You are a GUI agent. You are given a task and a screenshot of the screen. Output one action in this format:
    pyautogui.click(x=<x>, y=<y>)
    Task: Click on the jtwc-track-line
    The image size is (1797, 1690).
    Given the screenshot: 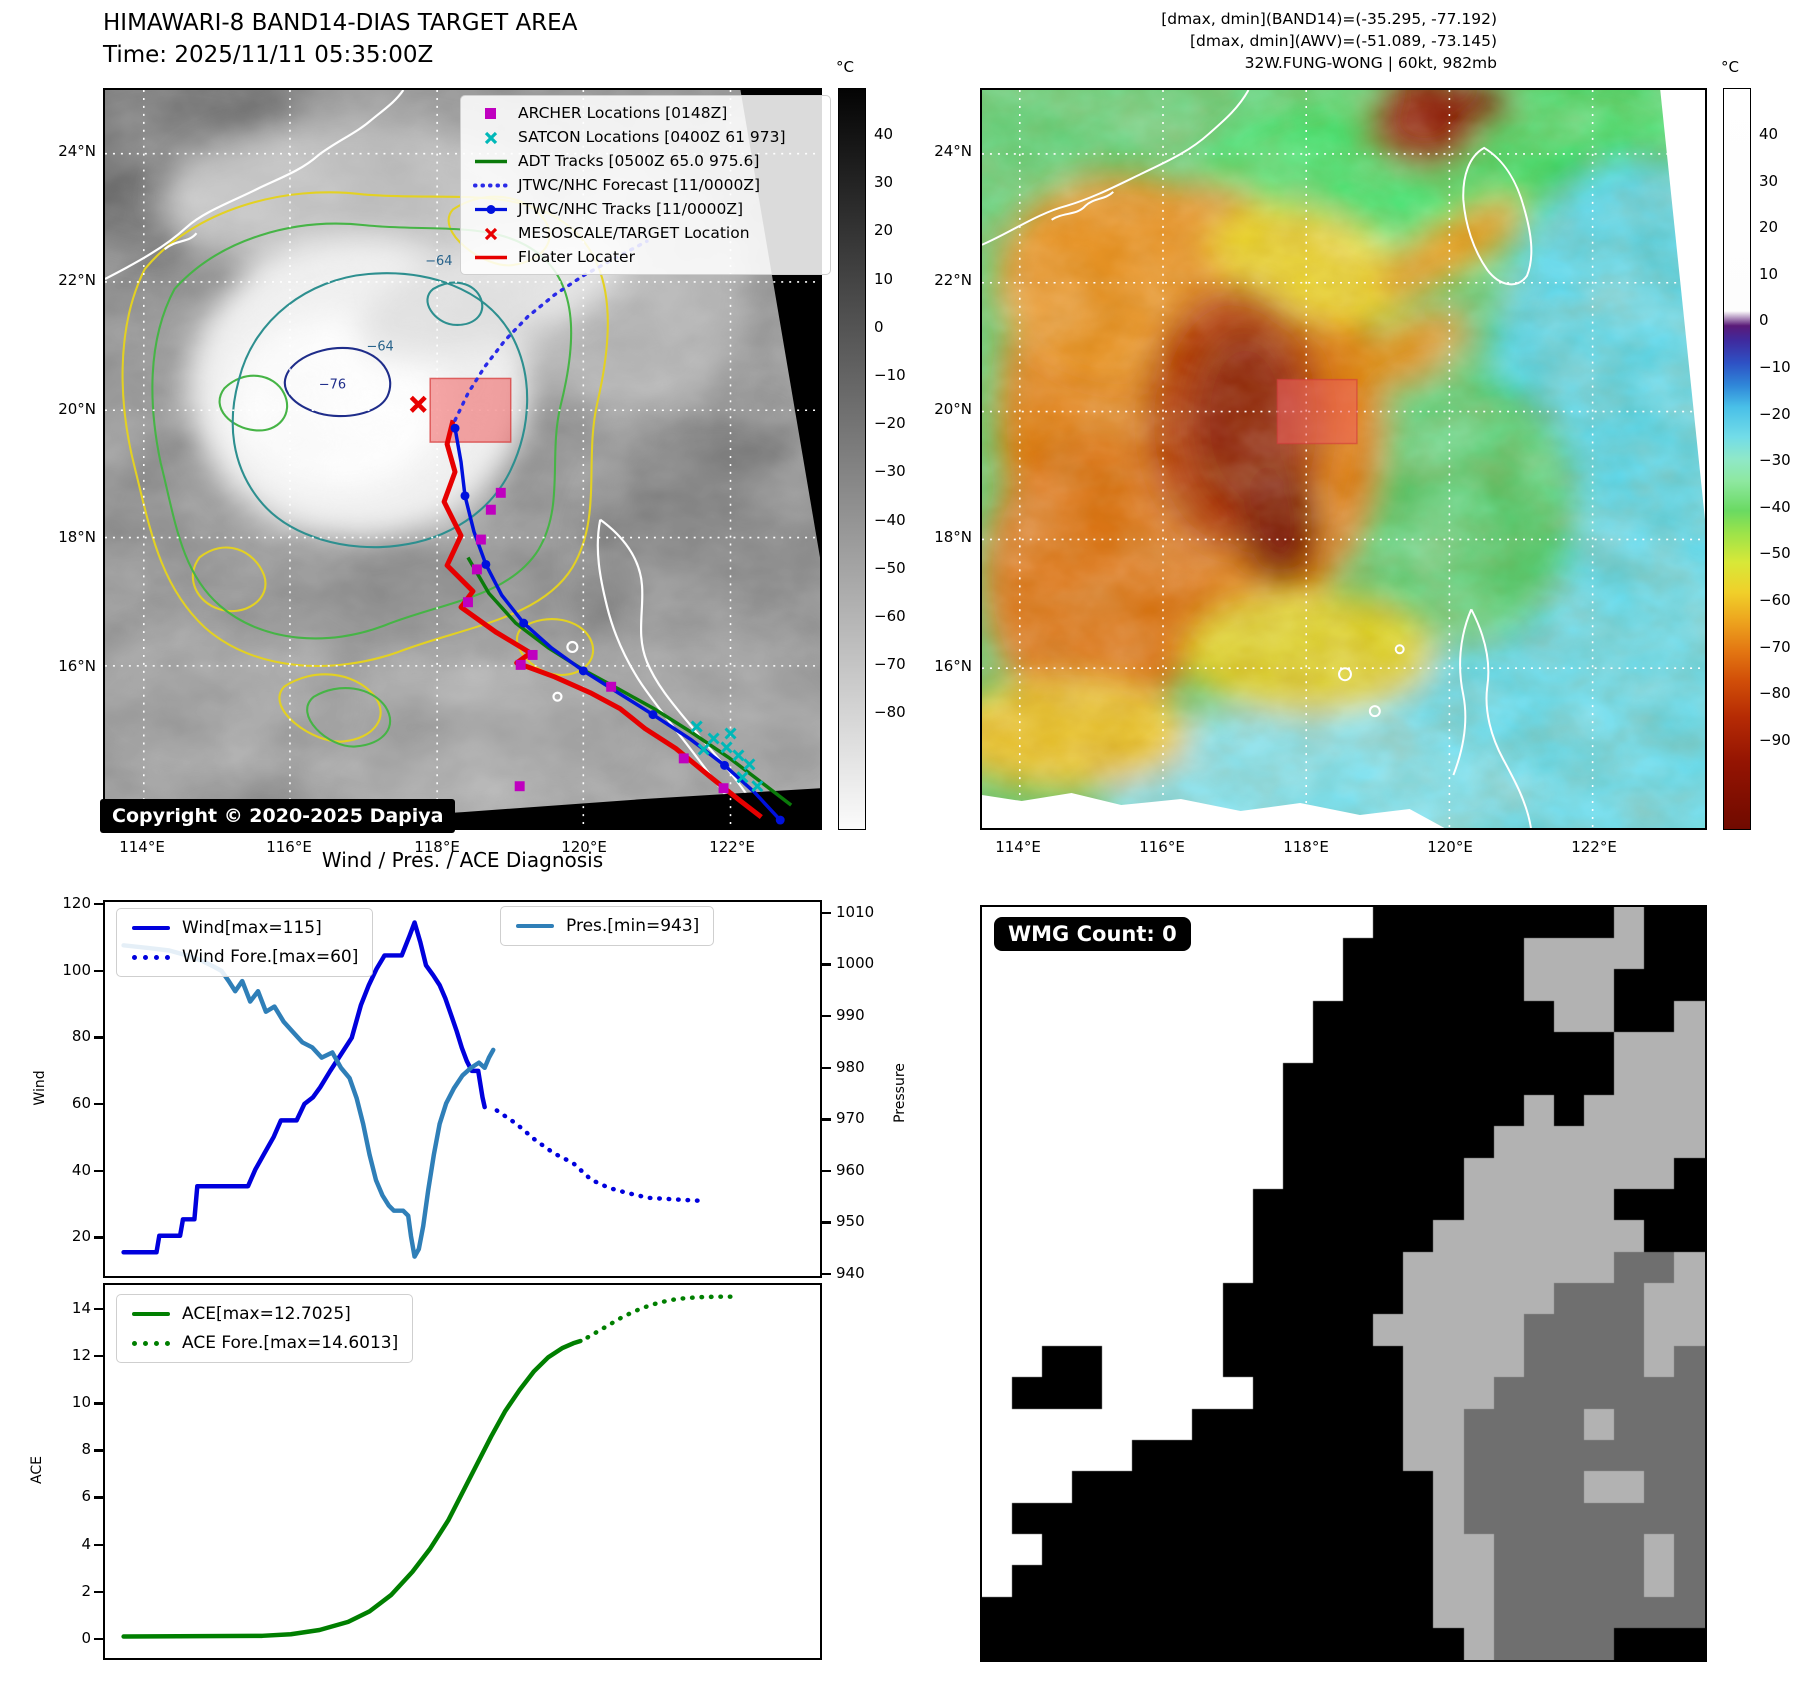 What is the action you would take?
    pyautogui.click(x=617, y=624)
    